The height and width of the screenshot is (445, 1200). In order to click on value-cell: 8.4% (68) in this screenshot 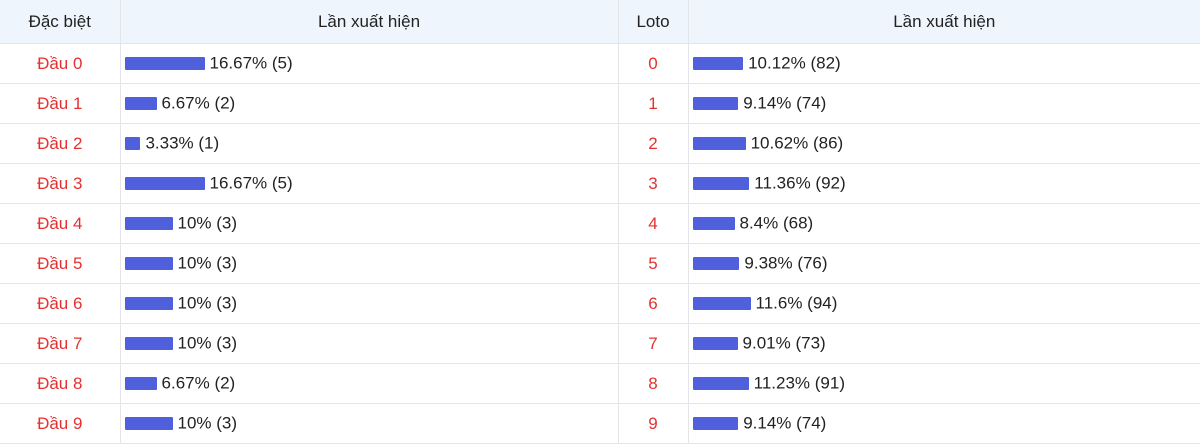, I will do `click(943, 223)`.